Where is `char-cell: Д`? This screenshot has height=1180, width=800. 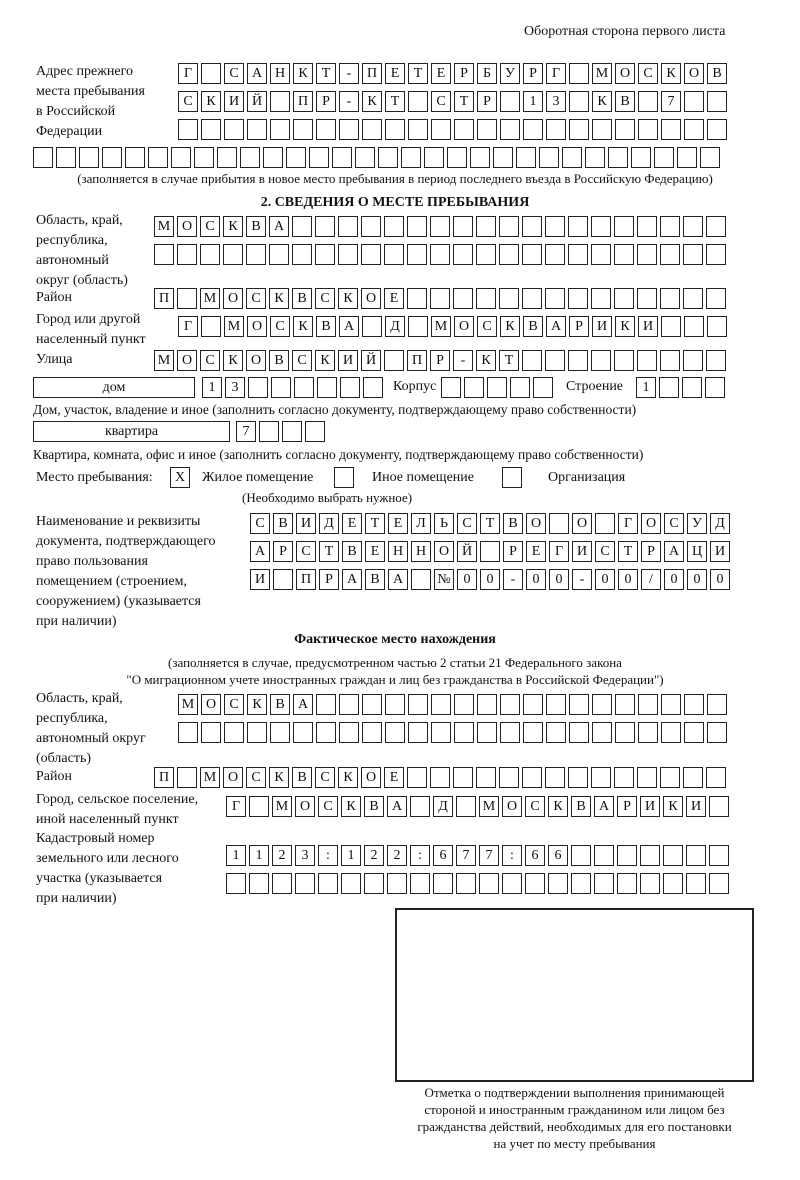
char-cell: Д is located at coordinates (443, 806).